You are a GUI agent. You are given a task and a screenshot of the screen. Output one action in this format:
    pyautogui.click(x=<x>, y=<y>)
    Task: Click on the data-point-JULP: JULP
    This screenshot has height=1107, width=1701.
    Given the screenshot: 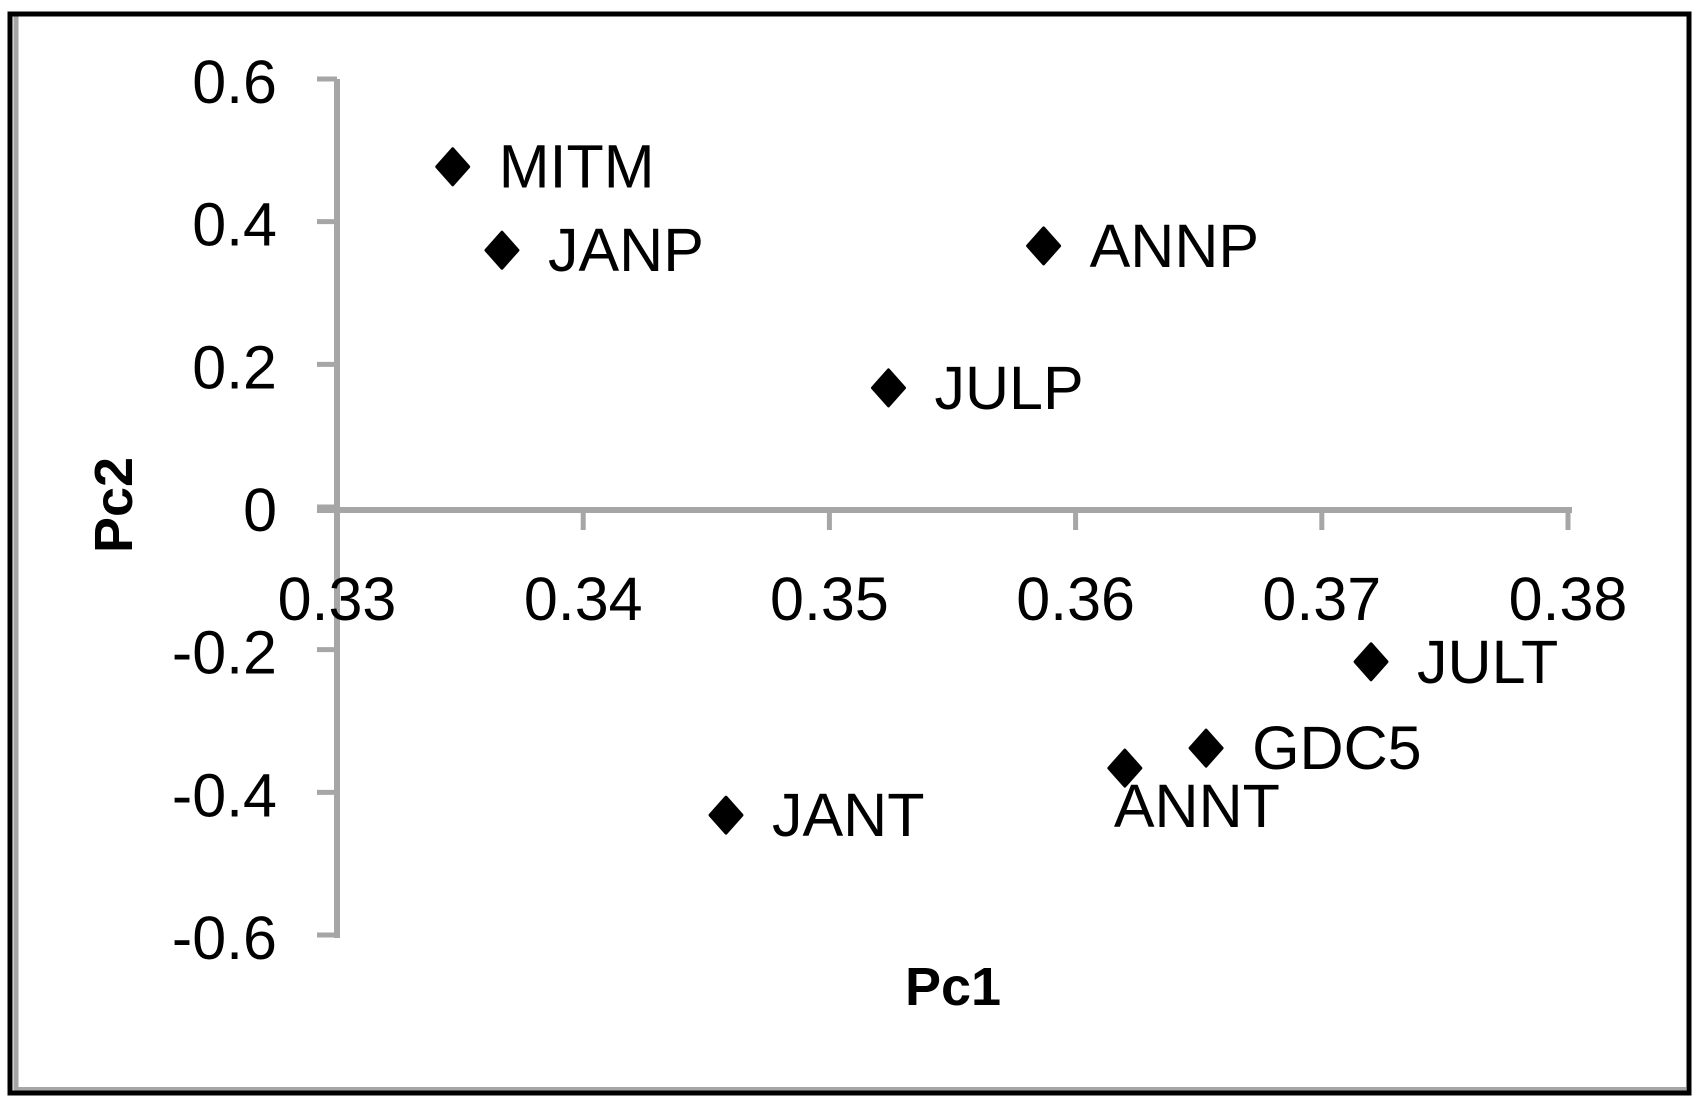 What is the action you would take?
    pyautogui.click(x=977, y=388)
    